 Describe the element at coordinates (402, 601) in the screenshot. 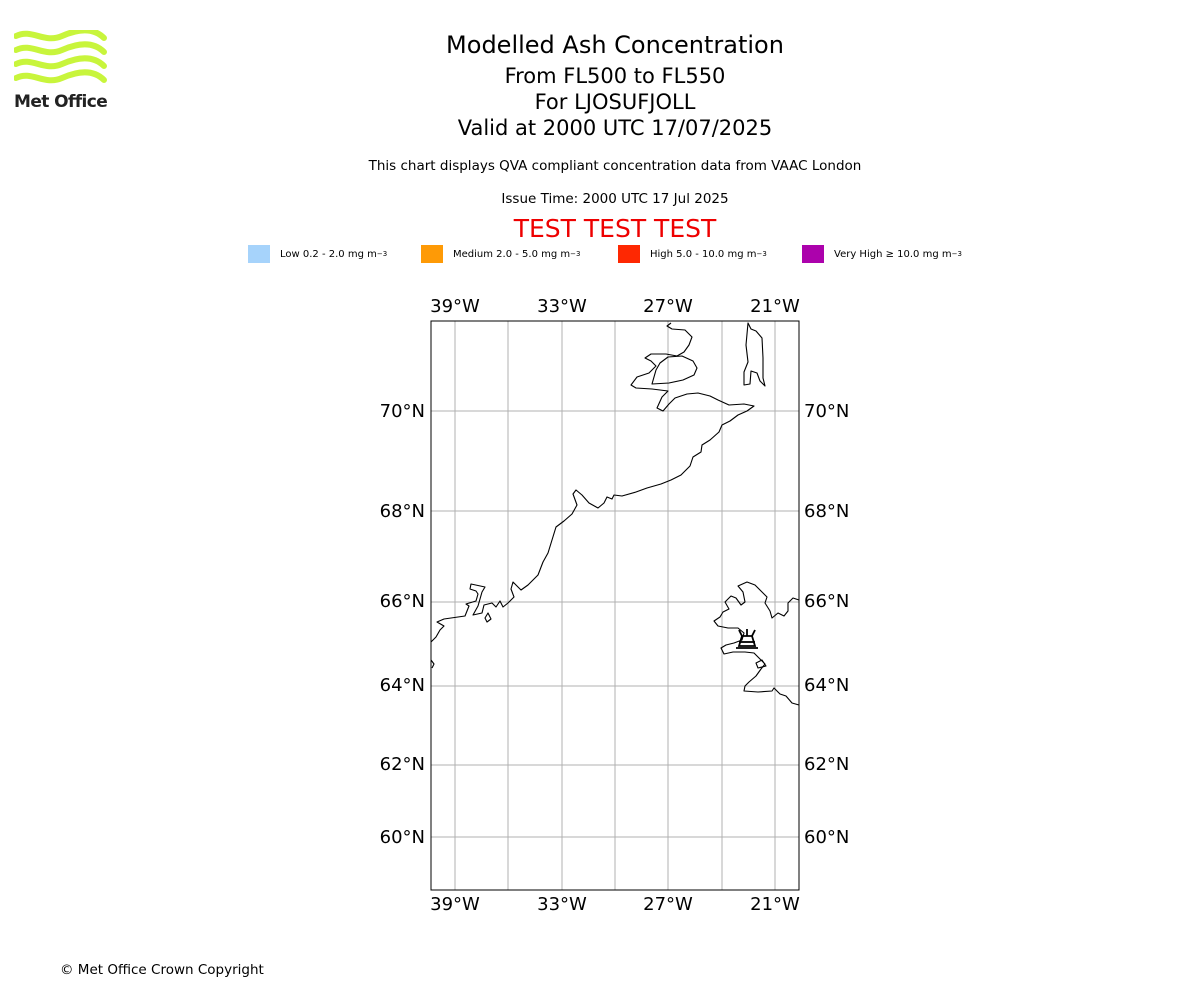

I see `lat-label-left: 66°N` at that location.